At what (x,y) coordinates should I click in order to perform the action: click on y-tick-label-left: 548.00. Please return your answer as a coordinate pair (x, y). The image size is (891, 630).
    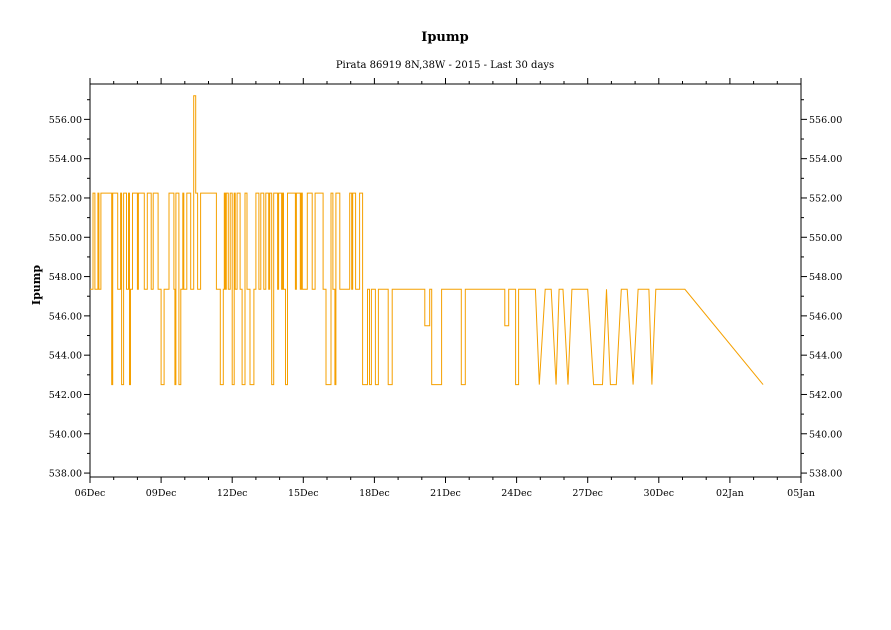
    Looking at the image, I should click on (65, 277).